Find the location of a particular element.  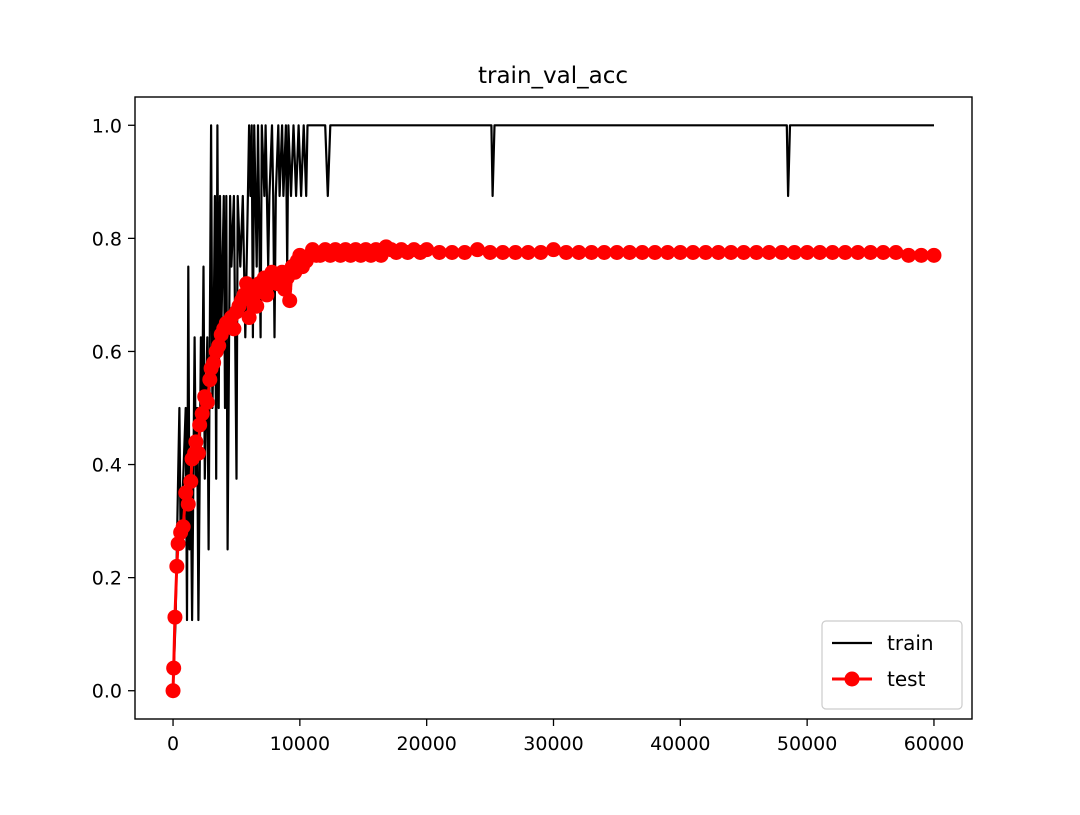

y-axis: 0.0 0.2 0.4 0.6 0.8 1.0 is located at coordinates (113, 409).